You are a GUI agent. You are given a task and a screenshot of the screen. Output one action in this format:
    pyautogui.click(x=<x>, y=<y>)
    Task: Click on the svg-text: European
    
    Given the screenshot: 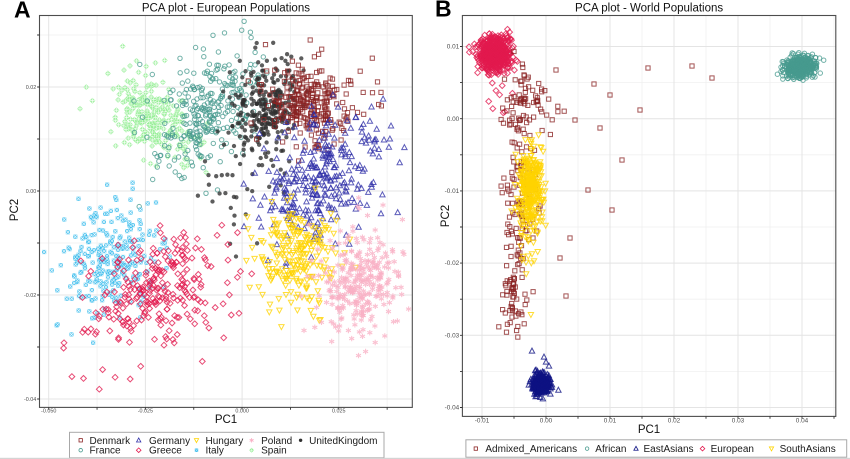 What is the action you would take?
    pyautogui.click(x=732, y=449)
    